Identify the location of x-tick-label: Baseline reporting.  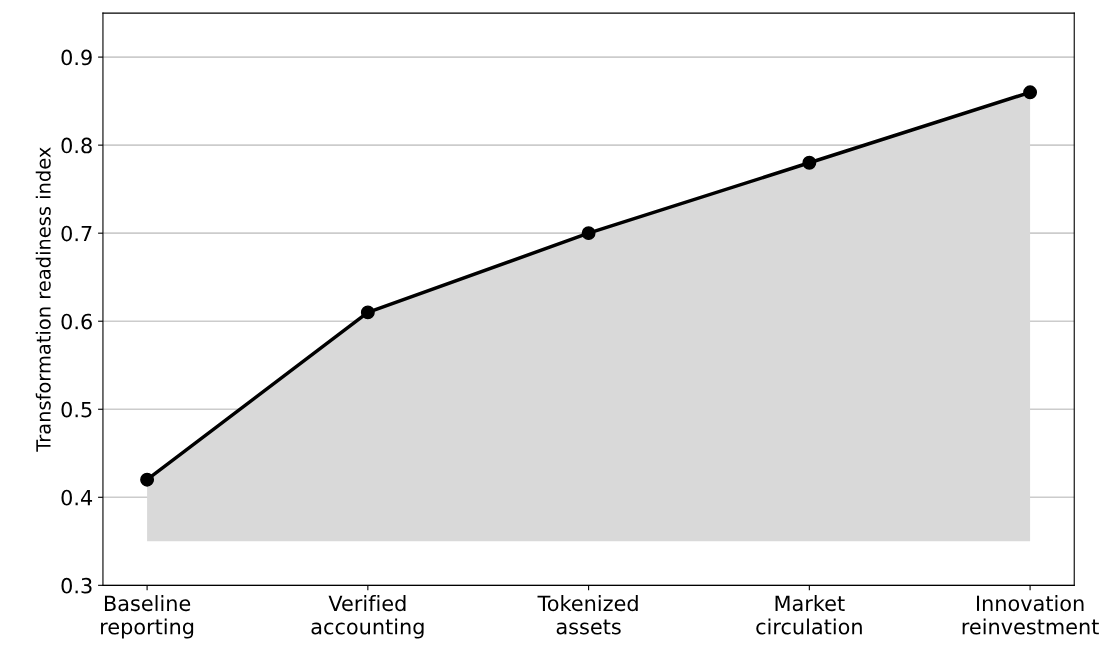
(147, 617).